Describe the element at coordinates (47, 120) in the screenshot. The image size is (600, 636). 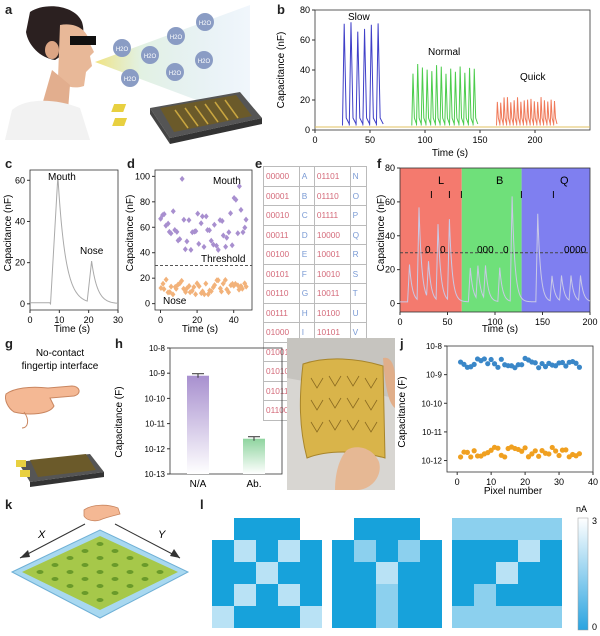
I see `person-shirt` at that location.